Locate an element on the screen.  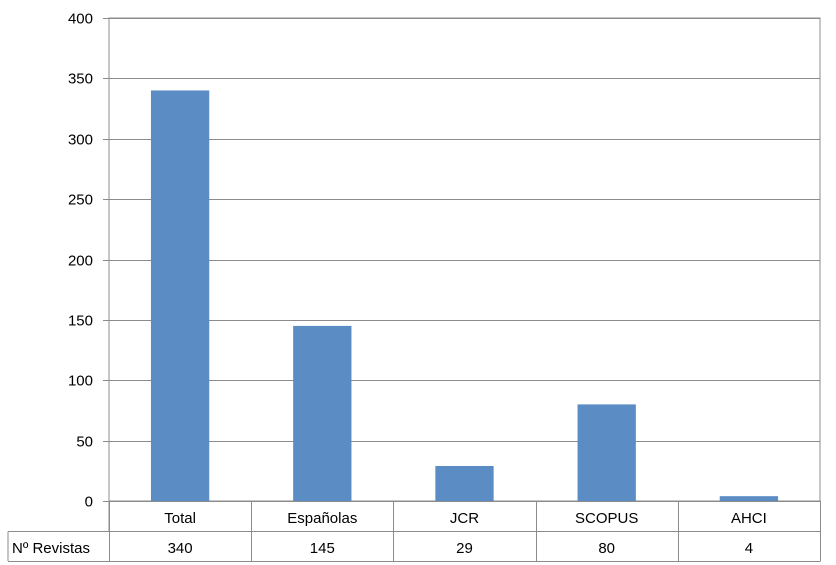
table-value-cell: 340 is located at coordinates (180, 548).